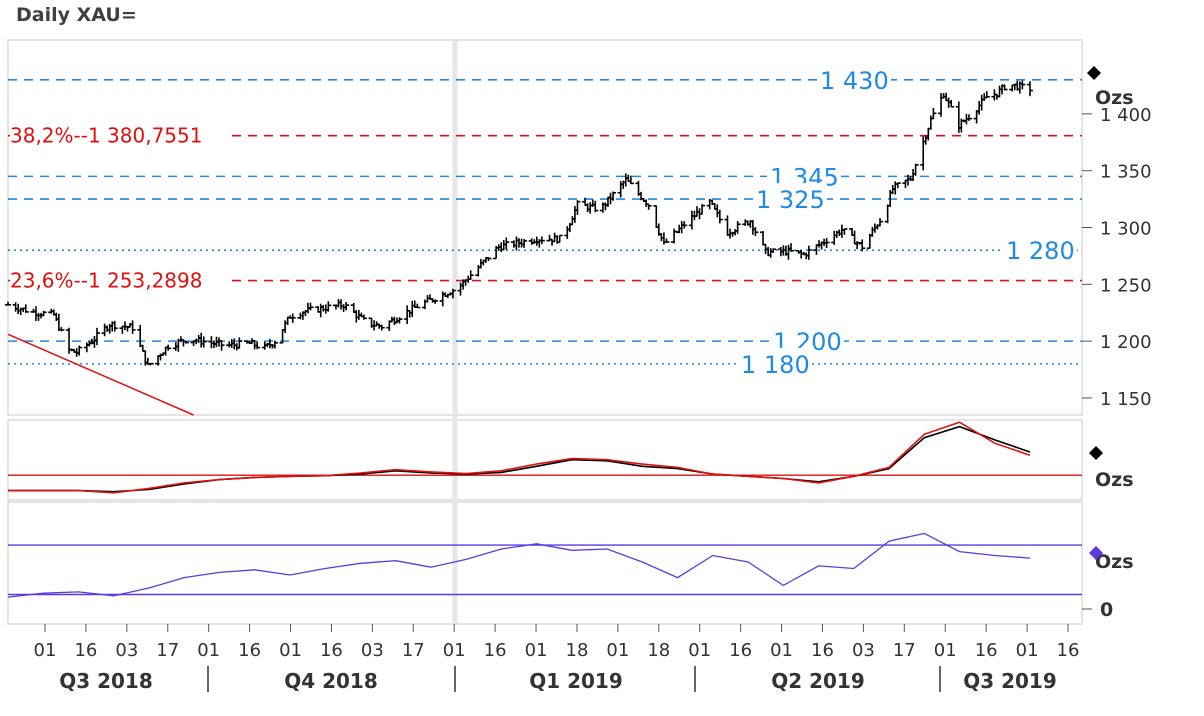 The image size is (1204, 716). What do you see at coordinates (775, 365) in the screenshot?
I see `level-label: 1 180` at bounding box center [775, 365].